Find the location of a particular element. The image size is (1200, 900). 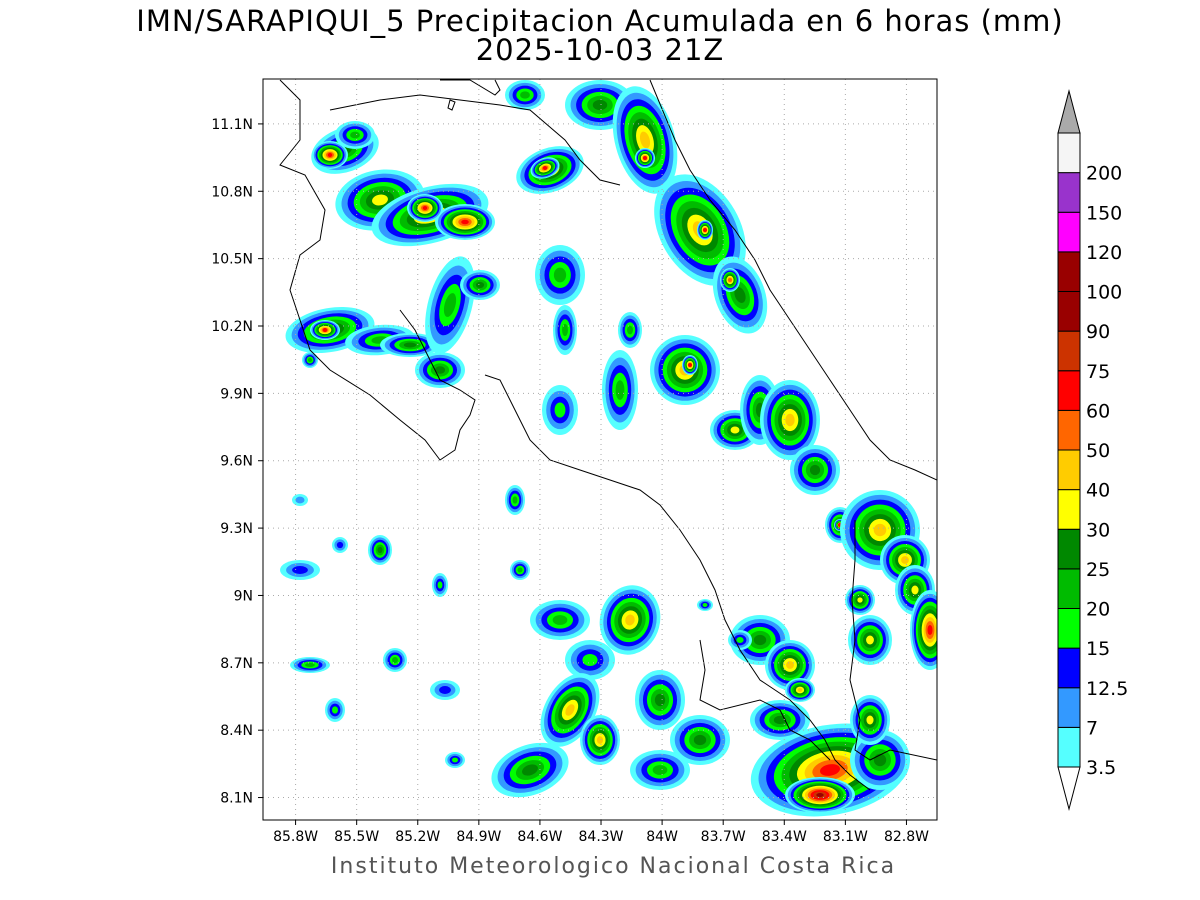

colorbar-over-triangle is located at coordinates (1069, 111).